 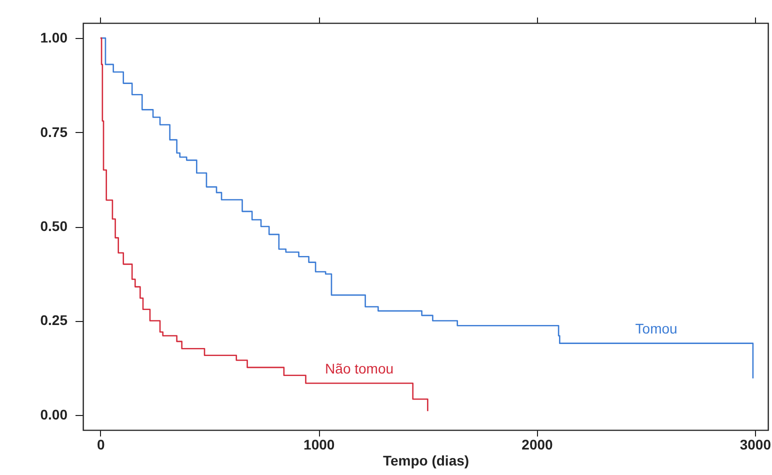 What do you see at coordinates (538, 444) in the screenshot?
I see `x-tick-label: 2000` at bounding box center [538, 444].